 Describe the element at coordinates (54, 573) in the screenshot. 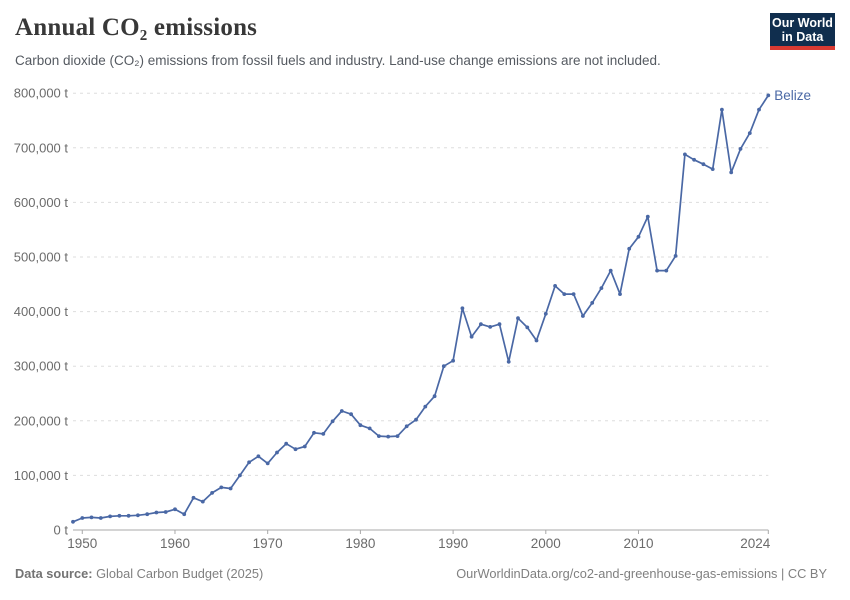

I see `data-source-label: Data source:` at that location.